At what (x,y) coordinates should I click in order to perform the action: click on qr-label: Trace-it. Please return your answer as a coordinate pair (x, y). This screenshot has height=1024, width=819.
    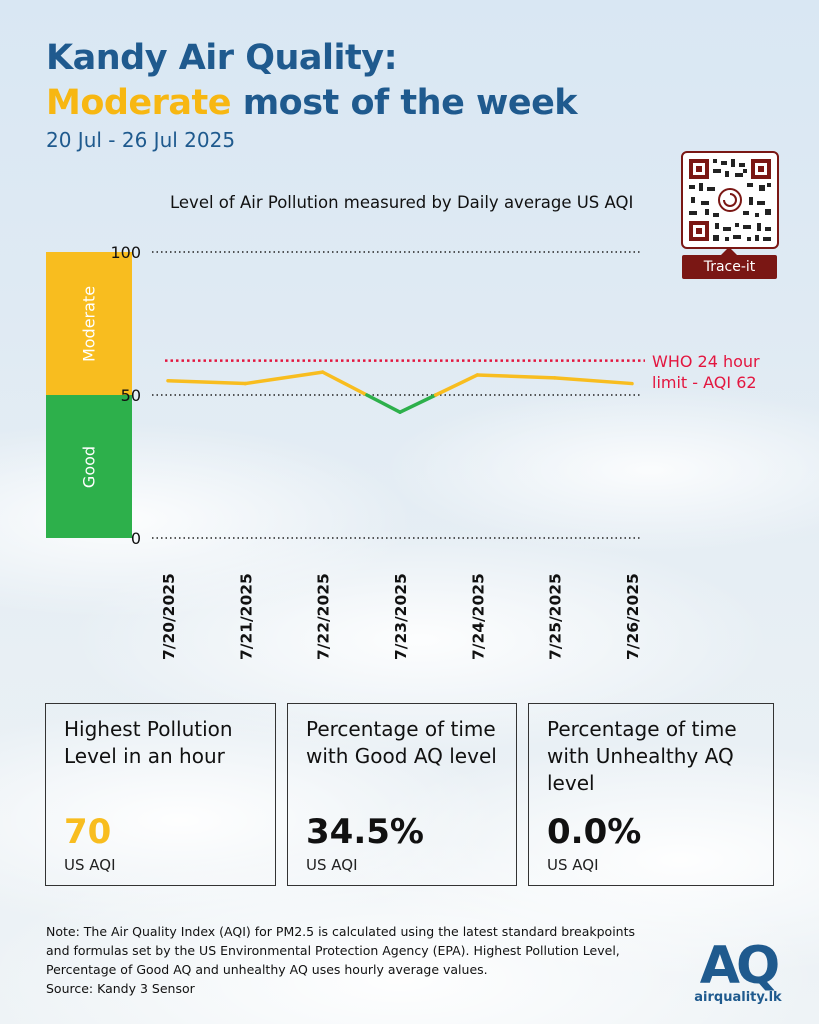
    Looking at the image, I should click on (729, 267).